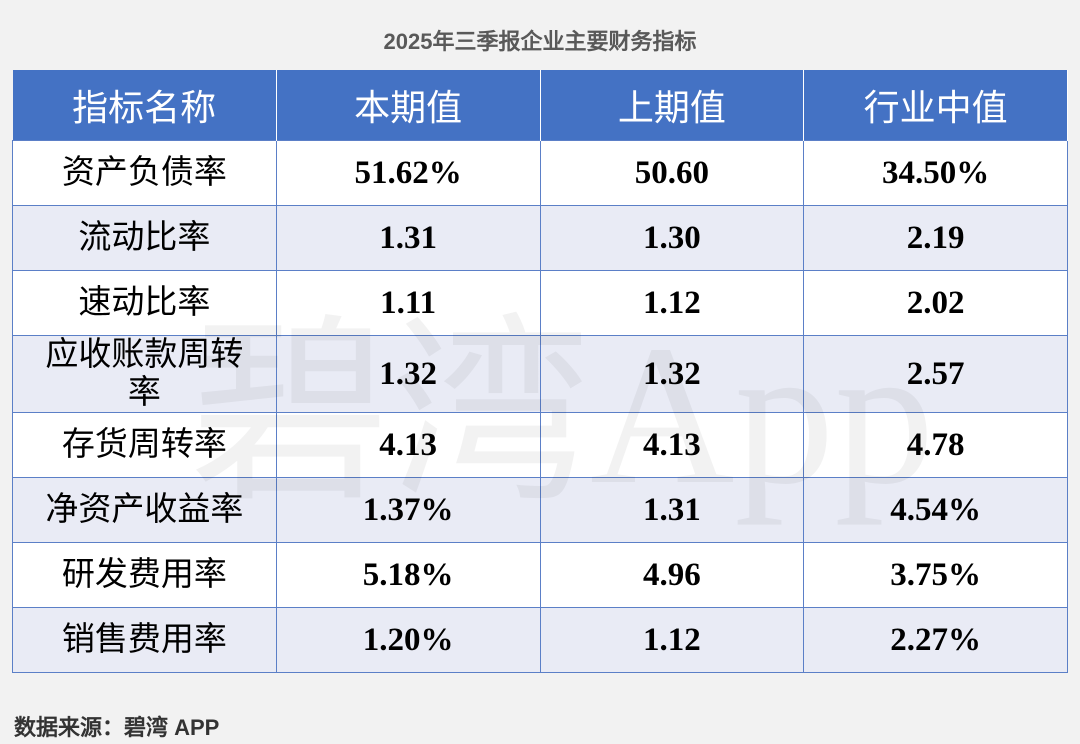  I want to click on value-cell: 2.57, so click(935, 374).